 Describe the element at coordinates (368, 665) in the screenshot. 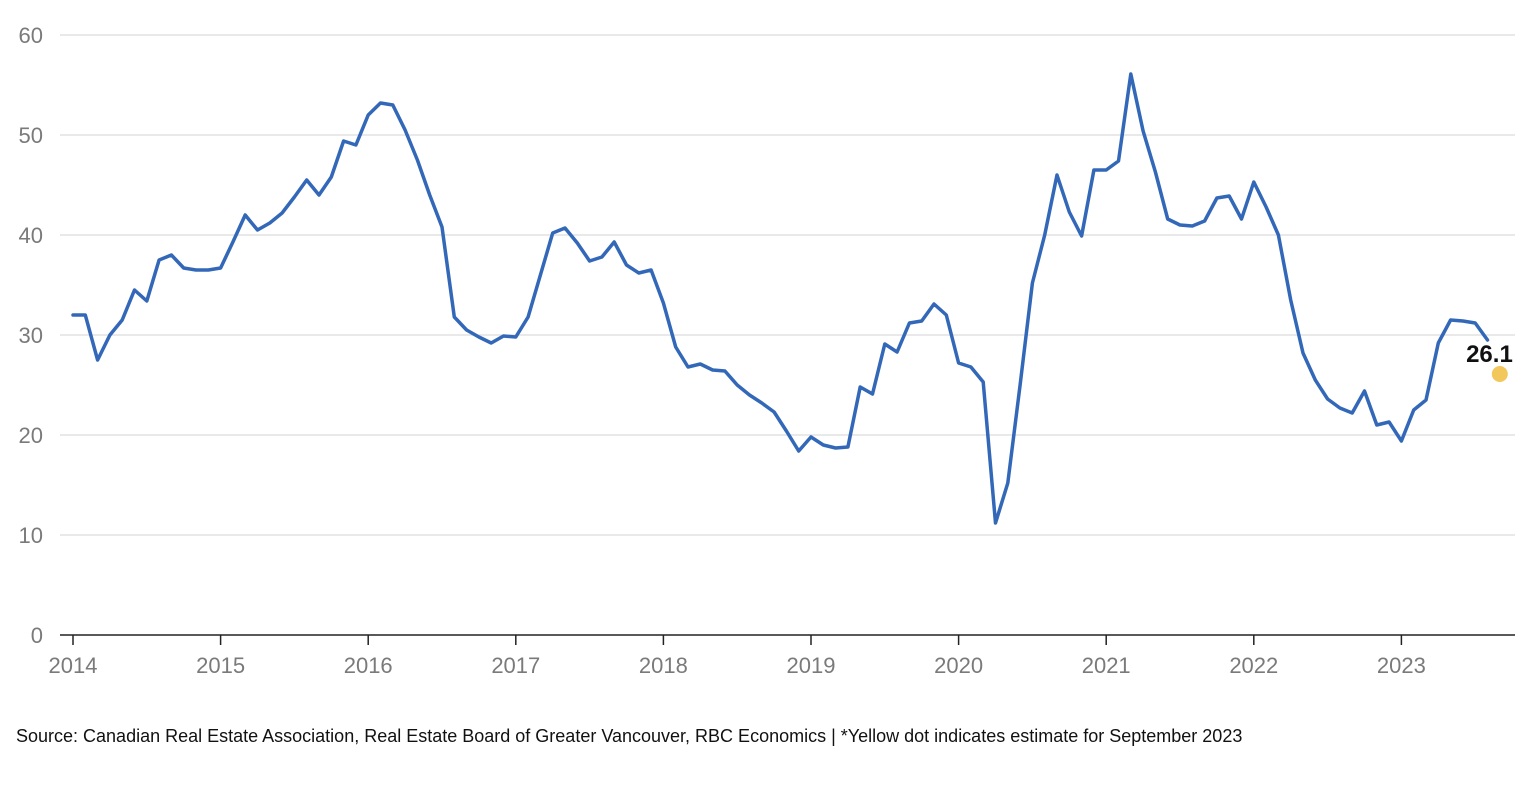

I see `x-tick-label-2016: 2016` at that location.